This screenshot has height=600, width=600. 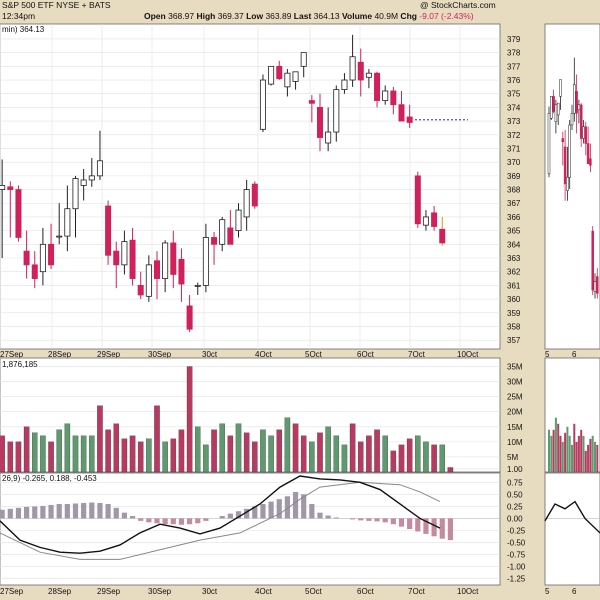 What do you see at coordinates (515, 469) in the screenshot?
I see `volume-ytick-label: 1.00` at bounding box center [515, 469].